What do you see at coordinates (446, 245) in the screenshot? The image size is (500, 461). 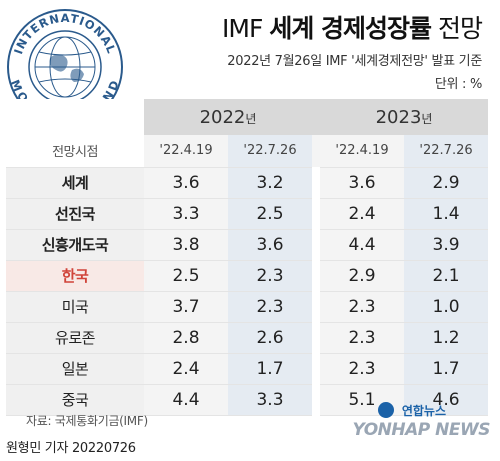 I see `table-cell: 3.9` at bounding box center [446, 245].